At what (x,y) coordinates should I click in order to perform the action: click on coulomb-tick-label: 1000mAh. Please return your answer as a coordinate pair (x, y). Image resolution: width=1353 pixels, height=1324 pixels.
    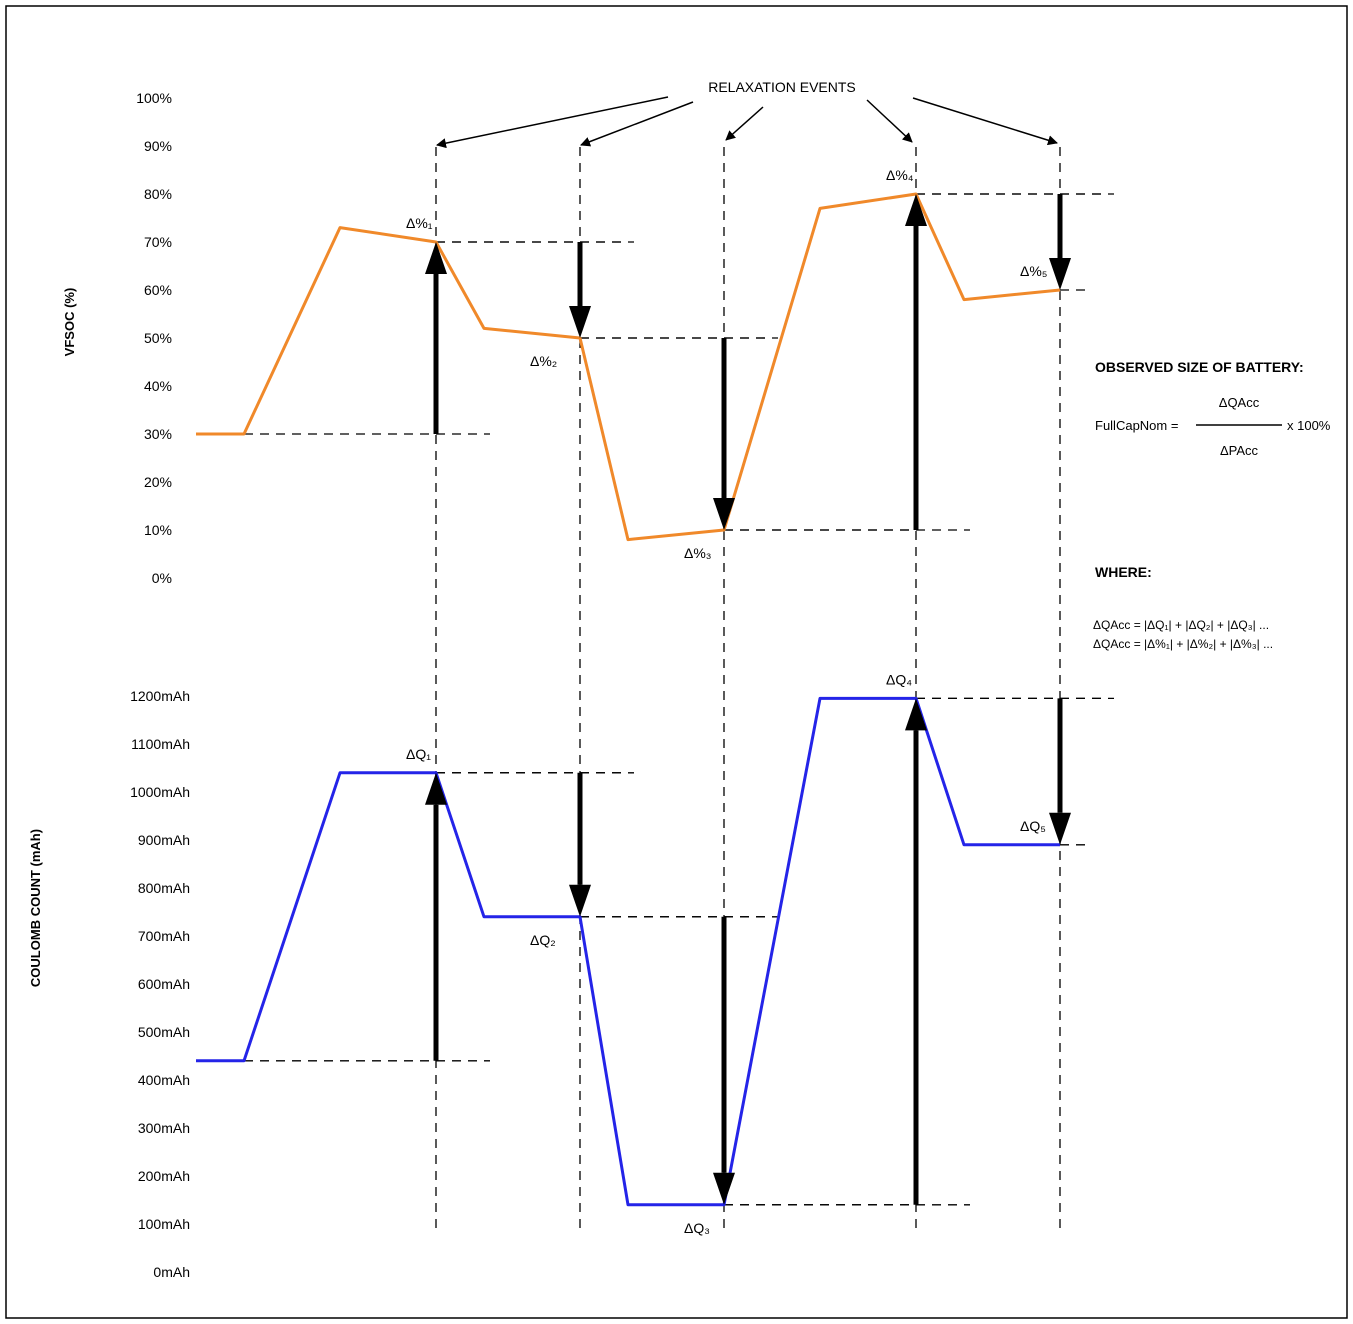
    Looking at the image, I should click on (160, 792).